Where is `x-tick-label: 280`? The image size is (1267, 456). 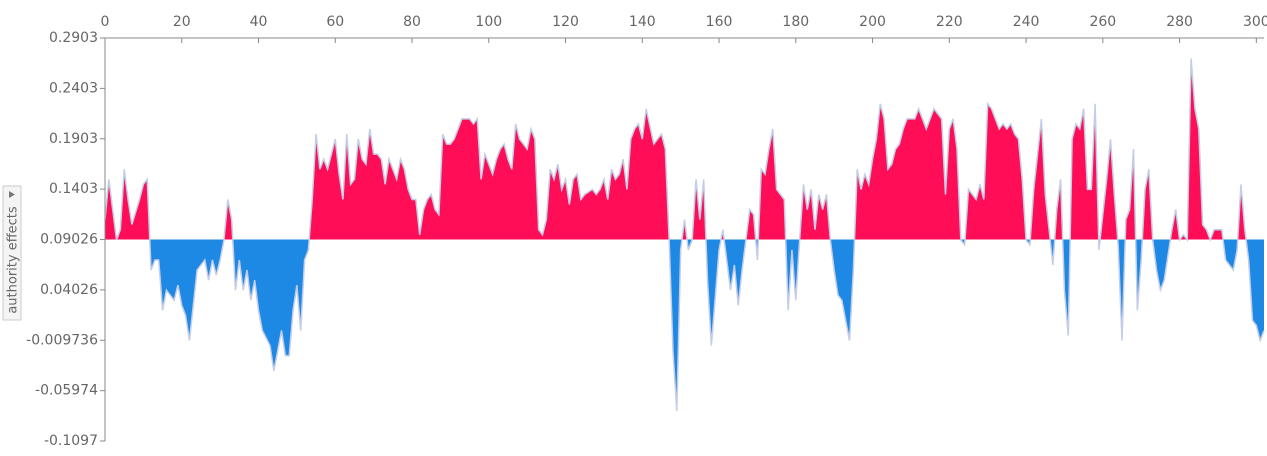
x-tick-label: 280 is located at coordinates (1179, 22).